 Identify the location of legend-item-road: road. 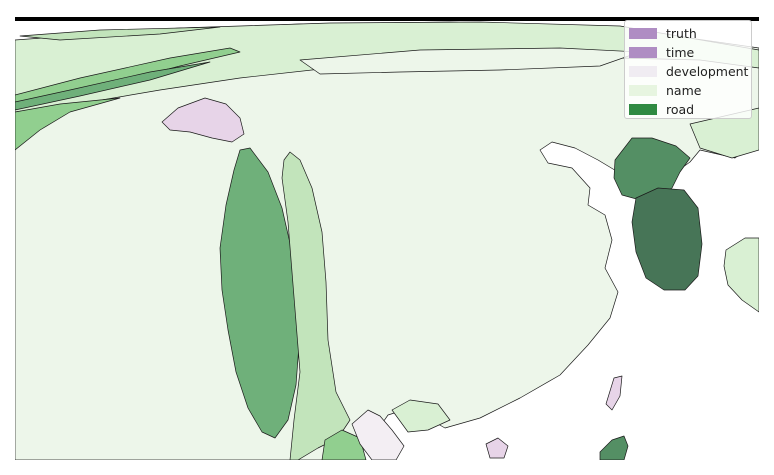
(687, 109).